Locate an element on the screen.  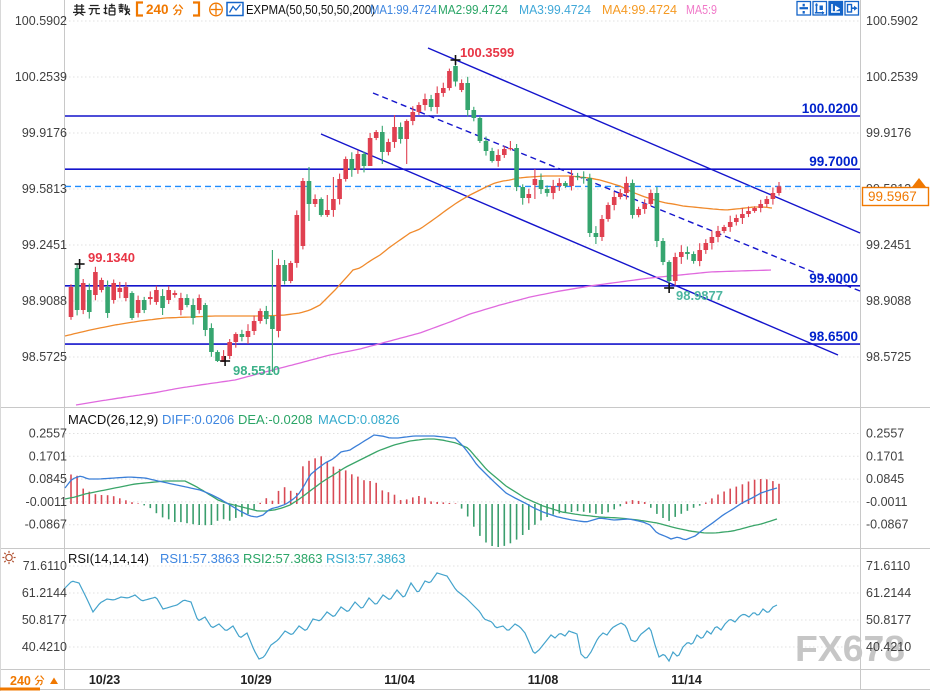
svg-text: DEA:-0.0208 is located at coordinates (275, 419).